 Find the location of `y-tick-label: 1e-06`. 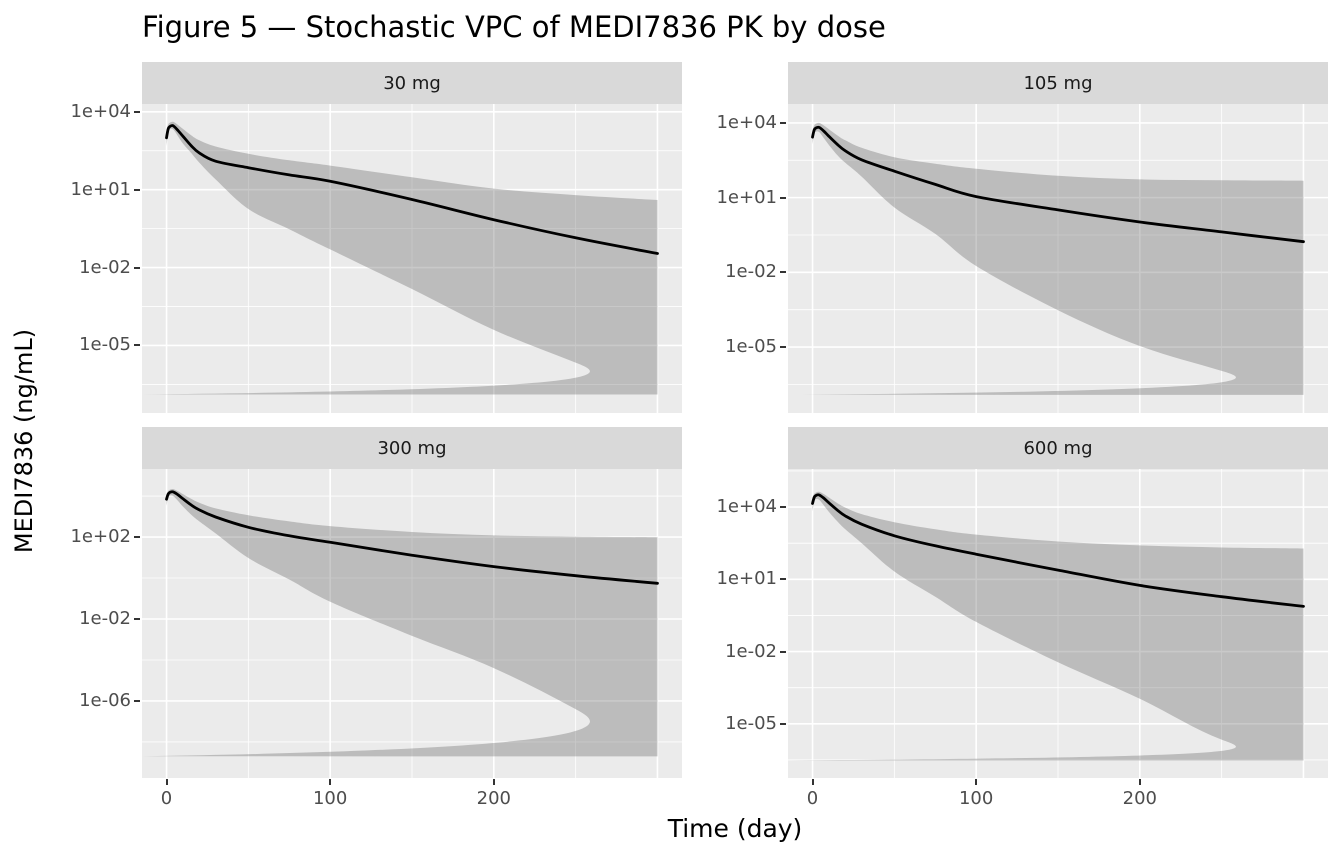

y-tick-label: 1e-06 is located at coordinates (105, 700).